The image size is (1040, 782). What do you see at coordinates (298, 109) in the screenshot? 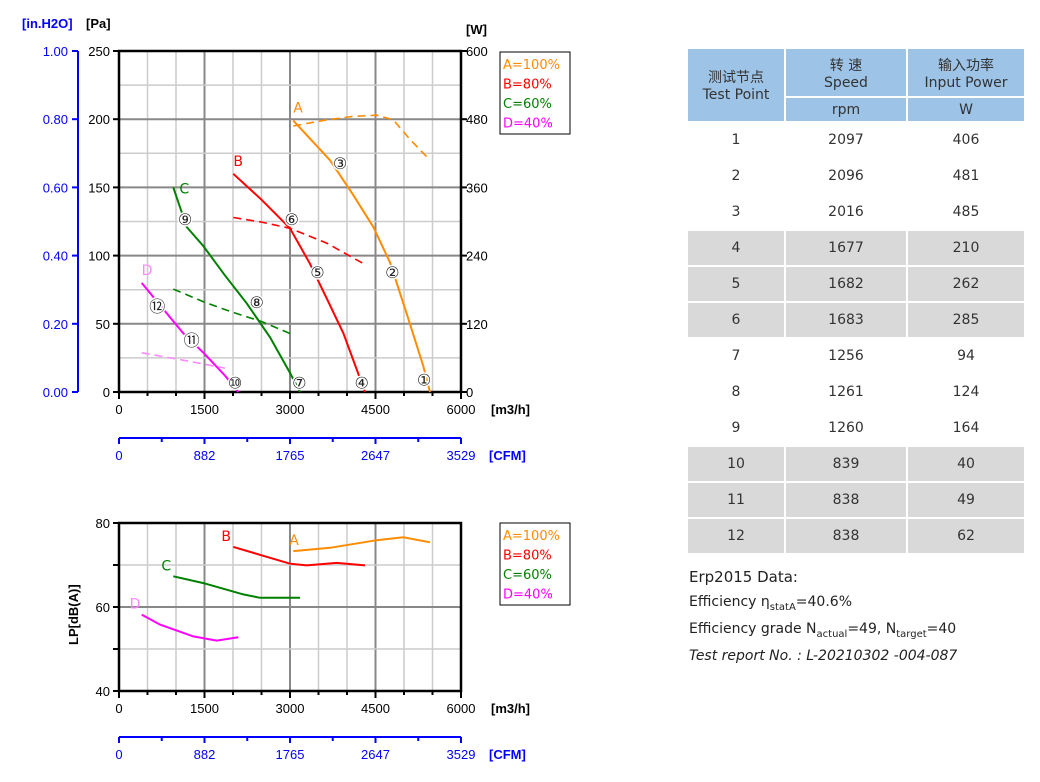
I see `curve-label-A: A` at bounding box center [298, 109].